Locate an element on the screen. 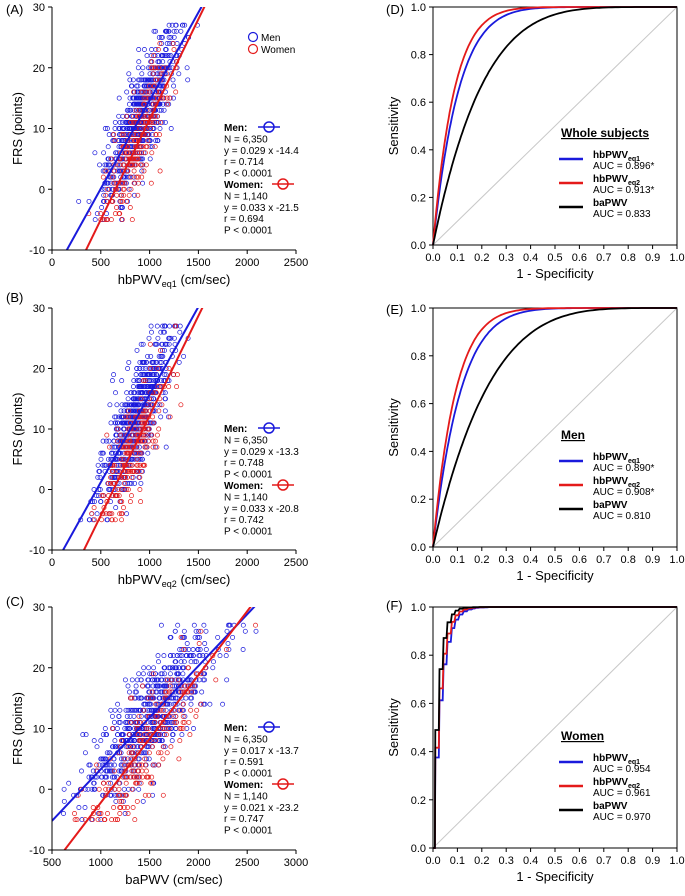 This screenshot has height=896, width=685. label-subscript: eq2 is located at coordinates (634, 485).